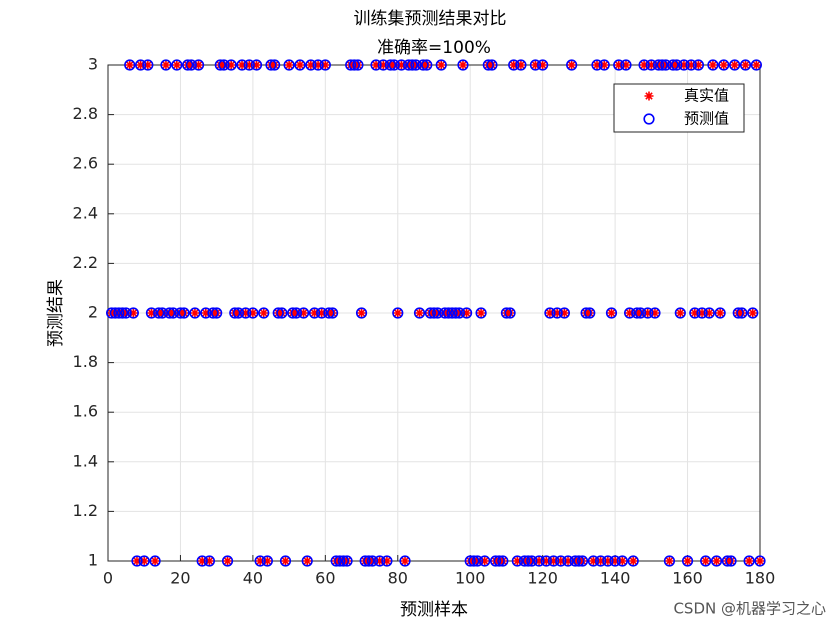 This screenshot has height=630, width=840. I want to click on x-tick-label: 180, so click(760, 578).